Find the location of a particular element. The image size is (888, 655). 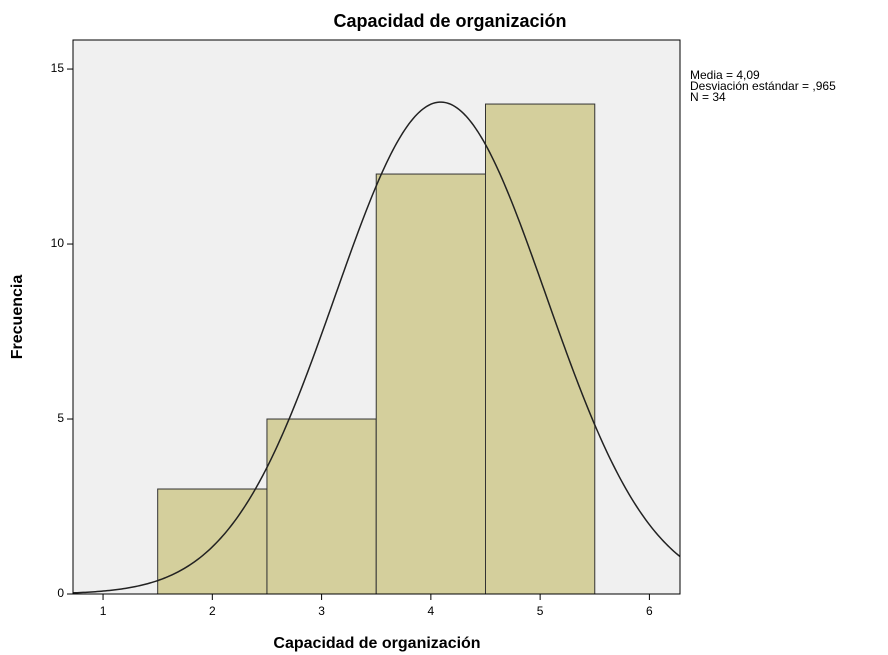

annotation: Media = 4,09 is located at coordinates (725, 75).